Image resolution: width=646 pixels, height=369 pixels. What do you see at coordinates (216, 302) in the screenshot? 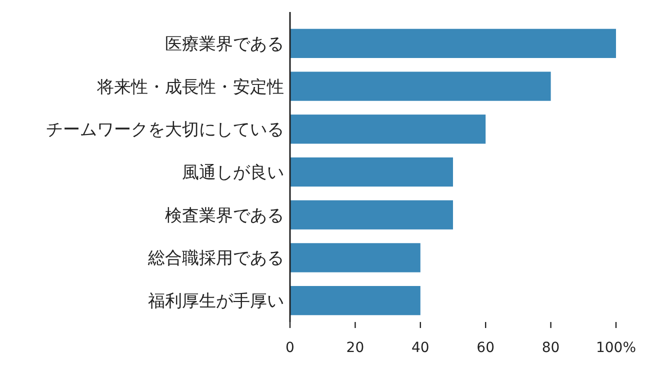
I see `y-tick-label: 福利厚生が手厚い` at bounding box center [216, 302].